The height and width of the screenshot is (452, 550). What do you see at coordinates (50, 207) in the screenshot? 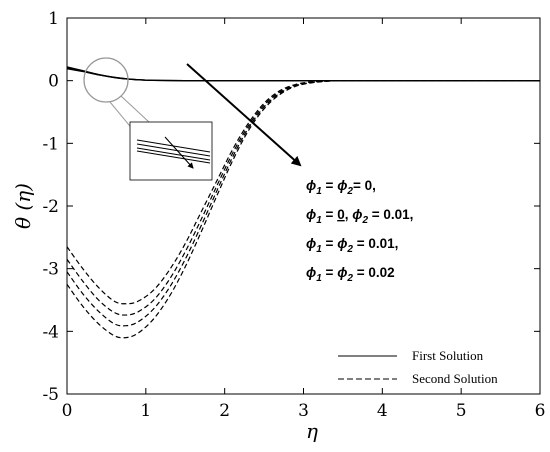
I see `y-tick-label: -2` at bounding box center [50, 207].